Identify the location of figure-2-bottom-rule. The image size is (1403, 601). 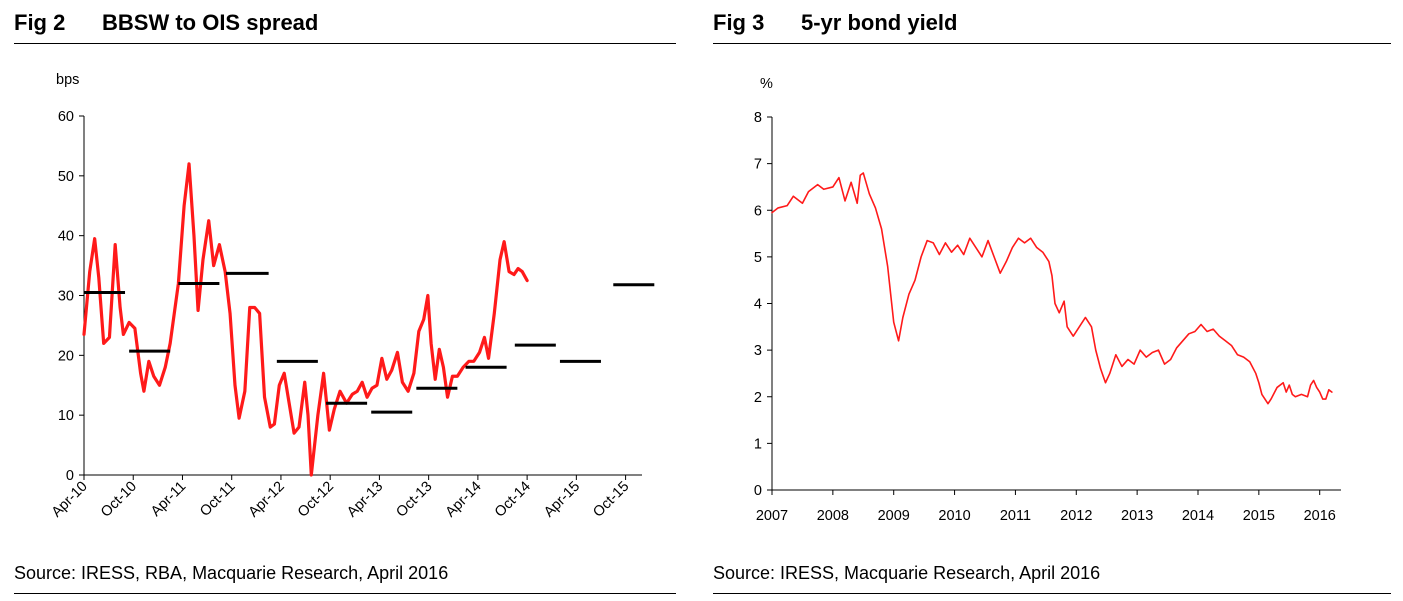
(345, 593).